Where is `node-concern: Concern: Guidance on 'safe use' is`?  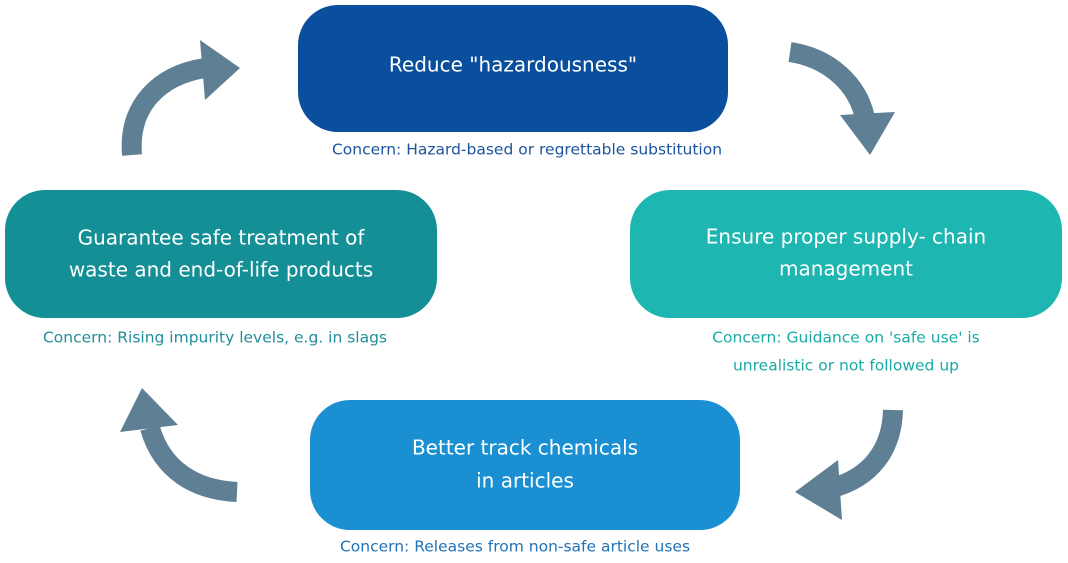 node-concern: Concern: Guidance on 'safe use' is is located at coordinates (846, 338).